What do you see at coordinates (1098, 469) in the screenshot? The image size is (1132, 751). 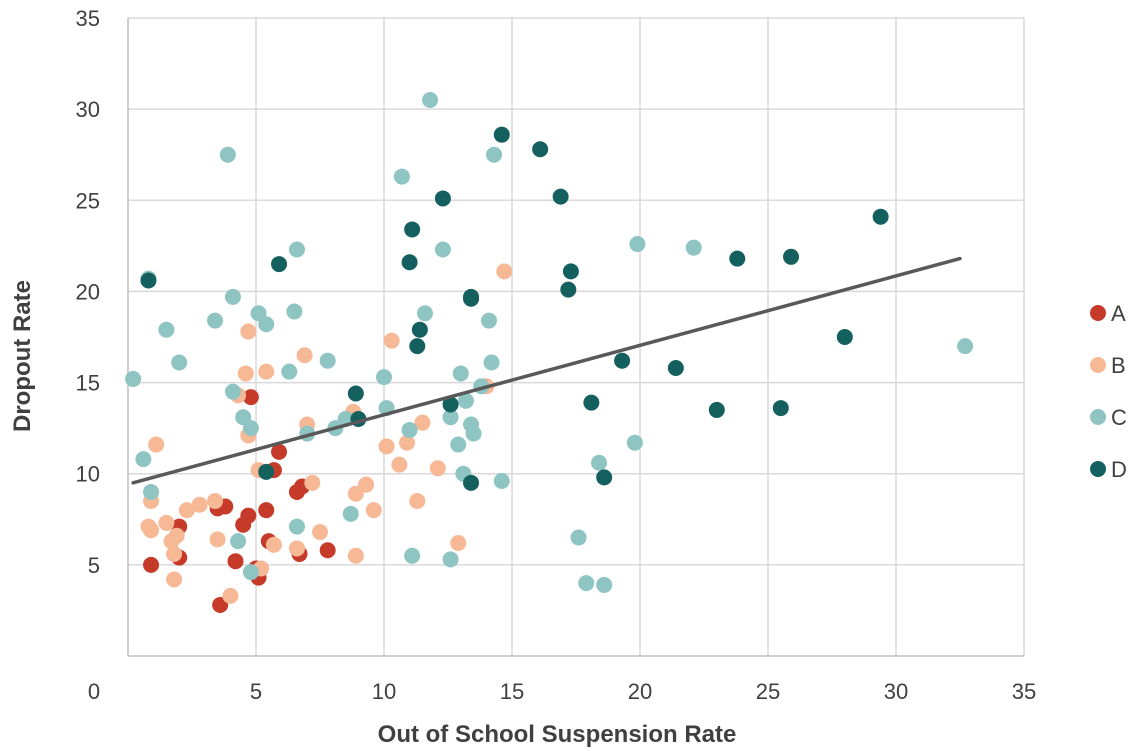 I see `legend-marker-d` at bounding box center [1098, 469].